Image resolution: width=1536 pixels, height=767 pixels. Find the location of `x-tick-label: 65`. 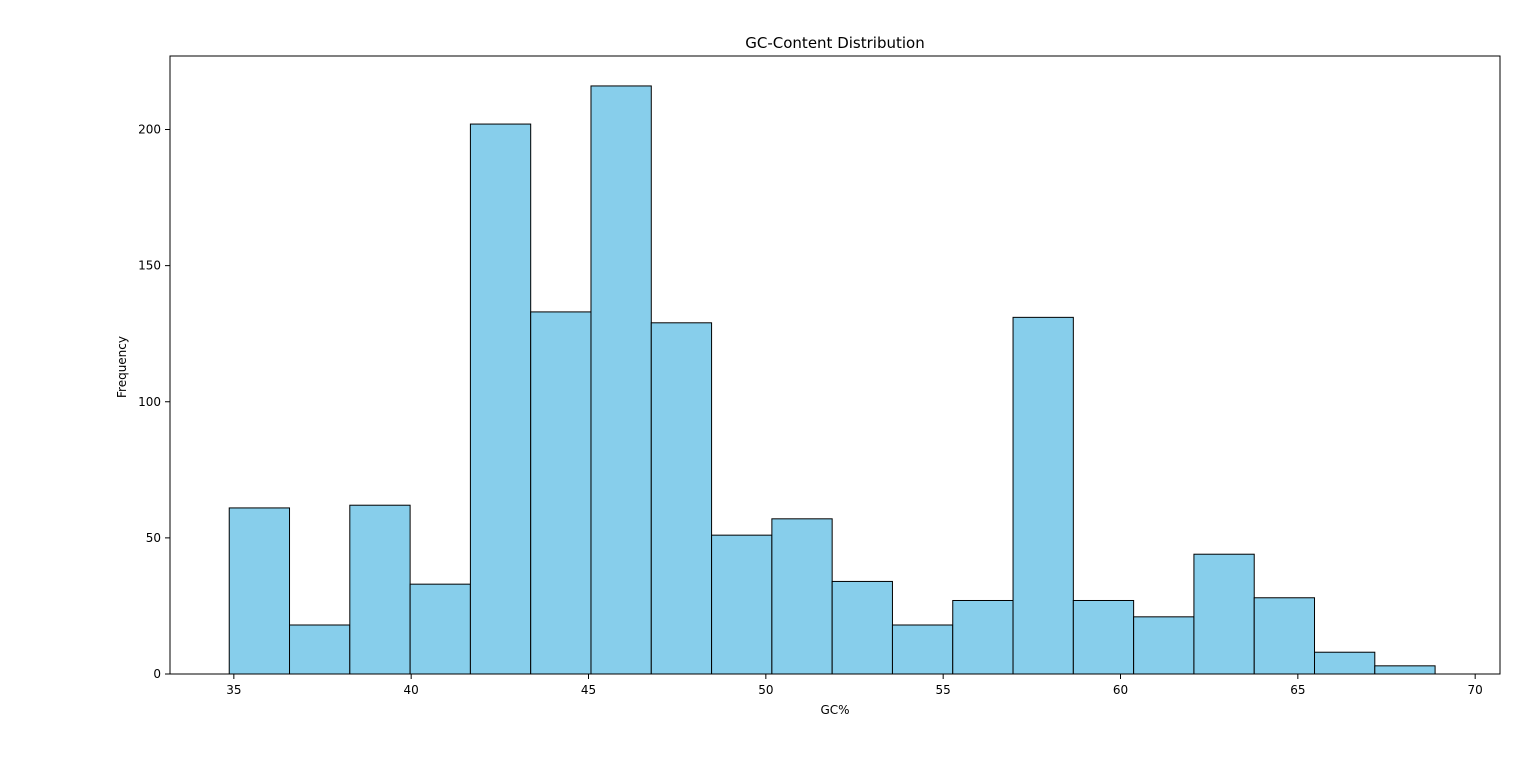

x-tick-label: 65 is located at coordinates (1297, 690).